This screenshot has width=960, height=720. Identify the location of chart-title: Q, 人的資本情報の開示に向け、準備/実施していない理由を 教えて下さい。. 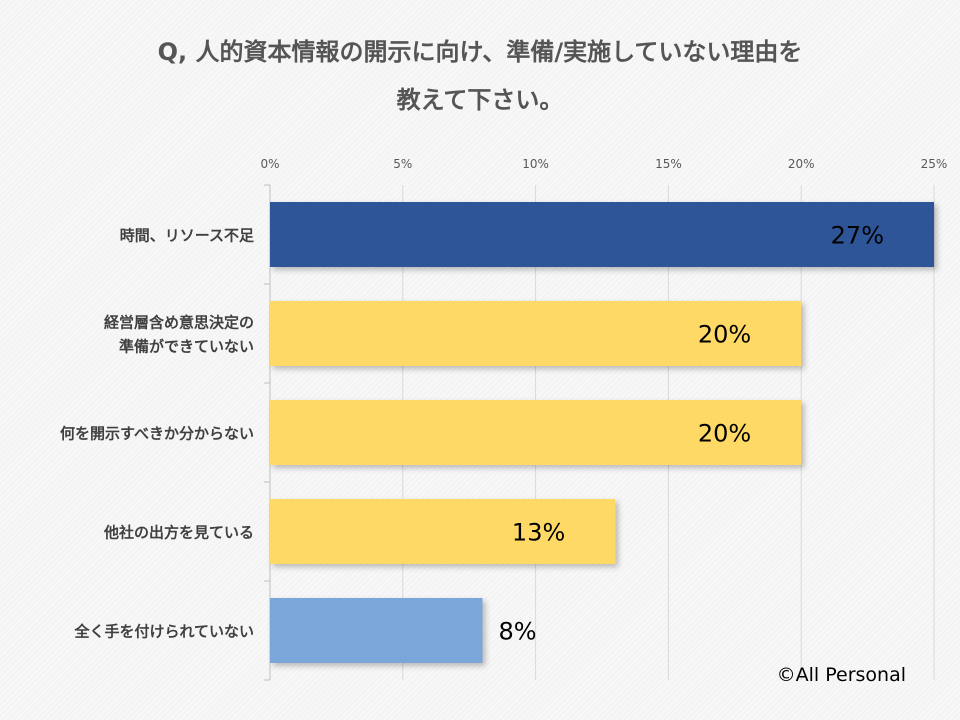
(480, 76).